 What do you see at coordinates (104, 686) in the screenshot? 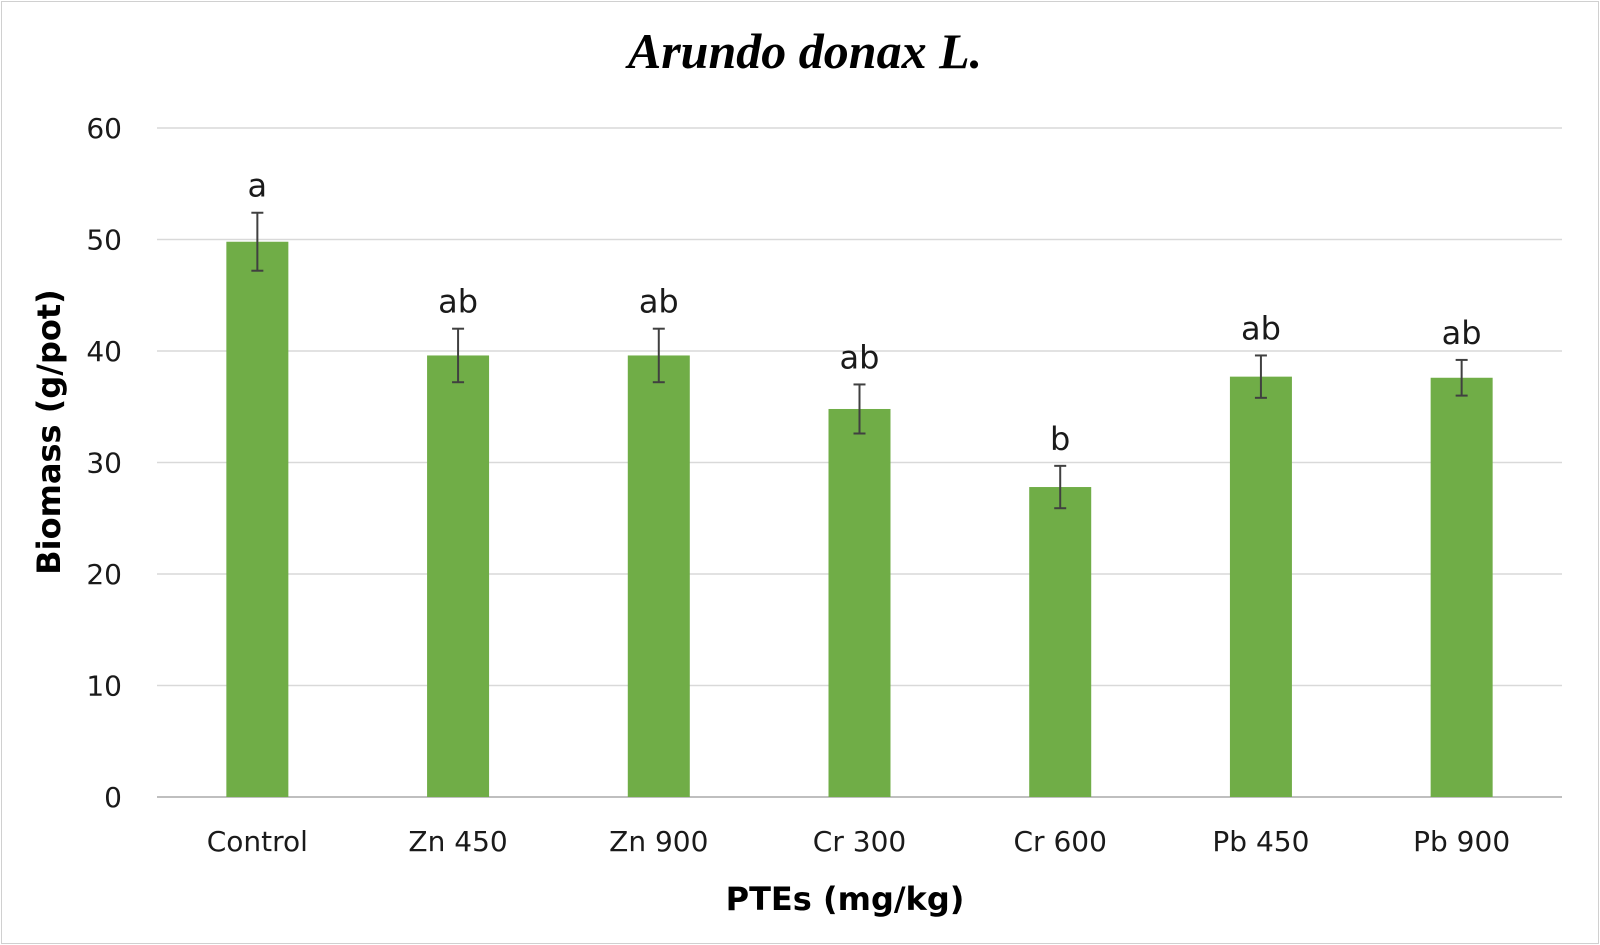
I see `y-tick-label: 10` at bounding box center [104, 686].